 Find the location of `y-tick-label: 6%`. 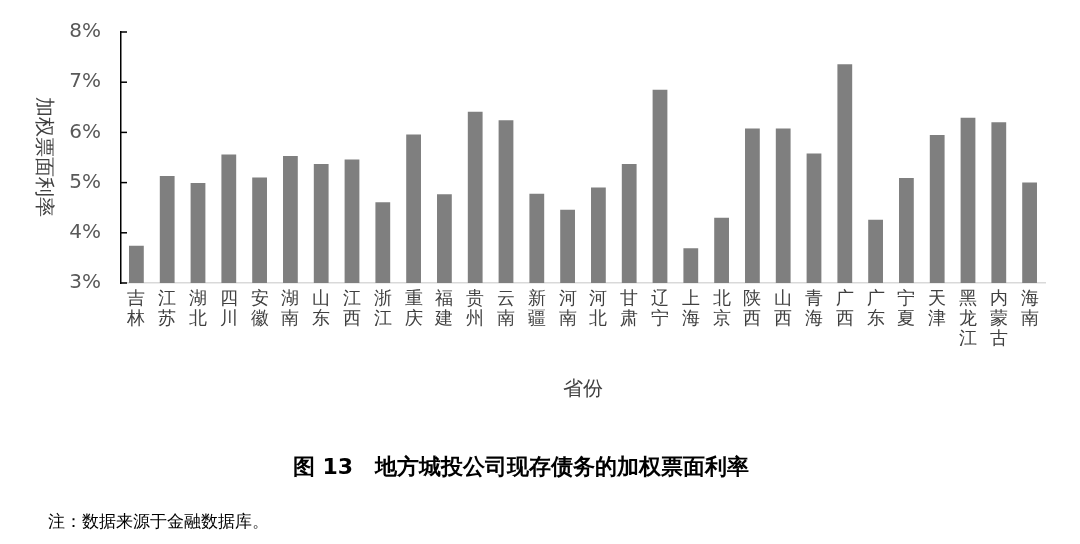

y-tick-label: 6% is located at coordinates (85, 130).